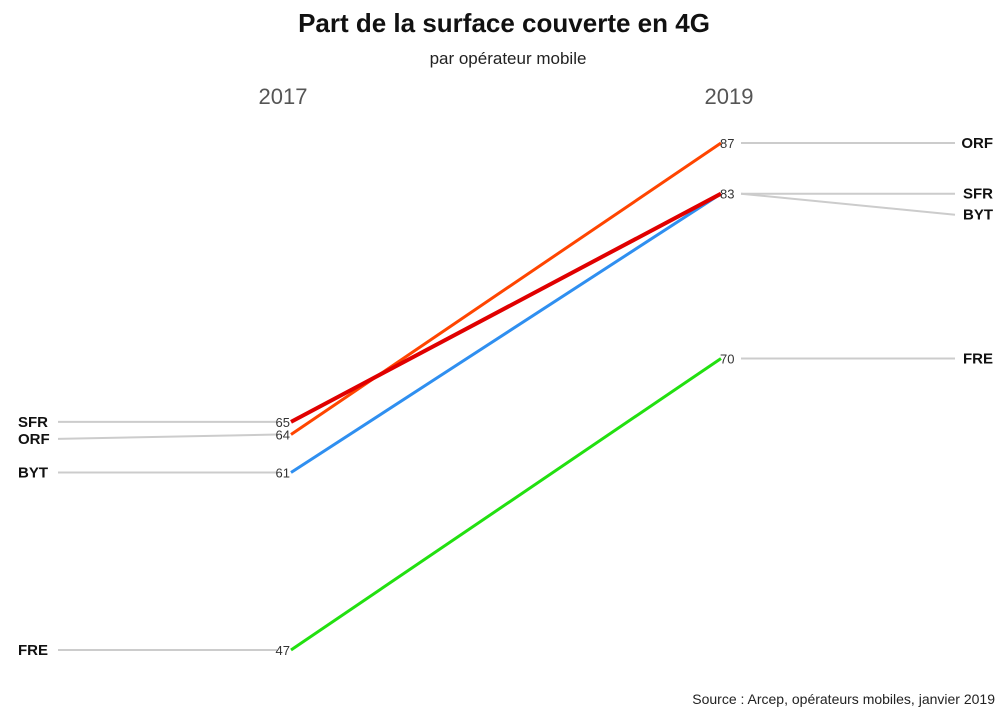  Describe the element at coordinates (727, 358) in the screenshot. I see `value-label-2019-fre: 70` at that location.